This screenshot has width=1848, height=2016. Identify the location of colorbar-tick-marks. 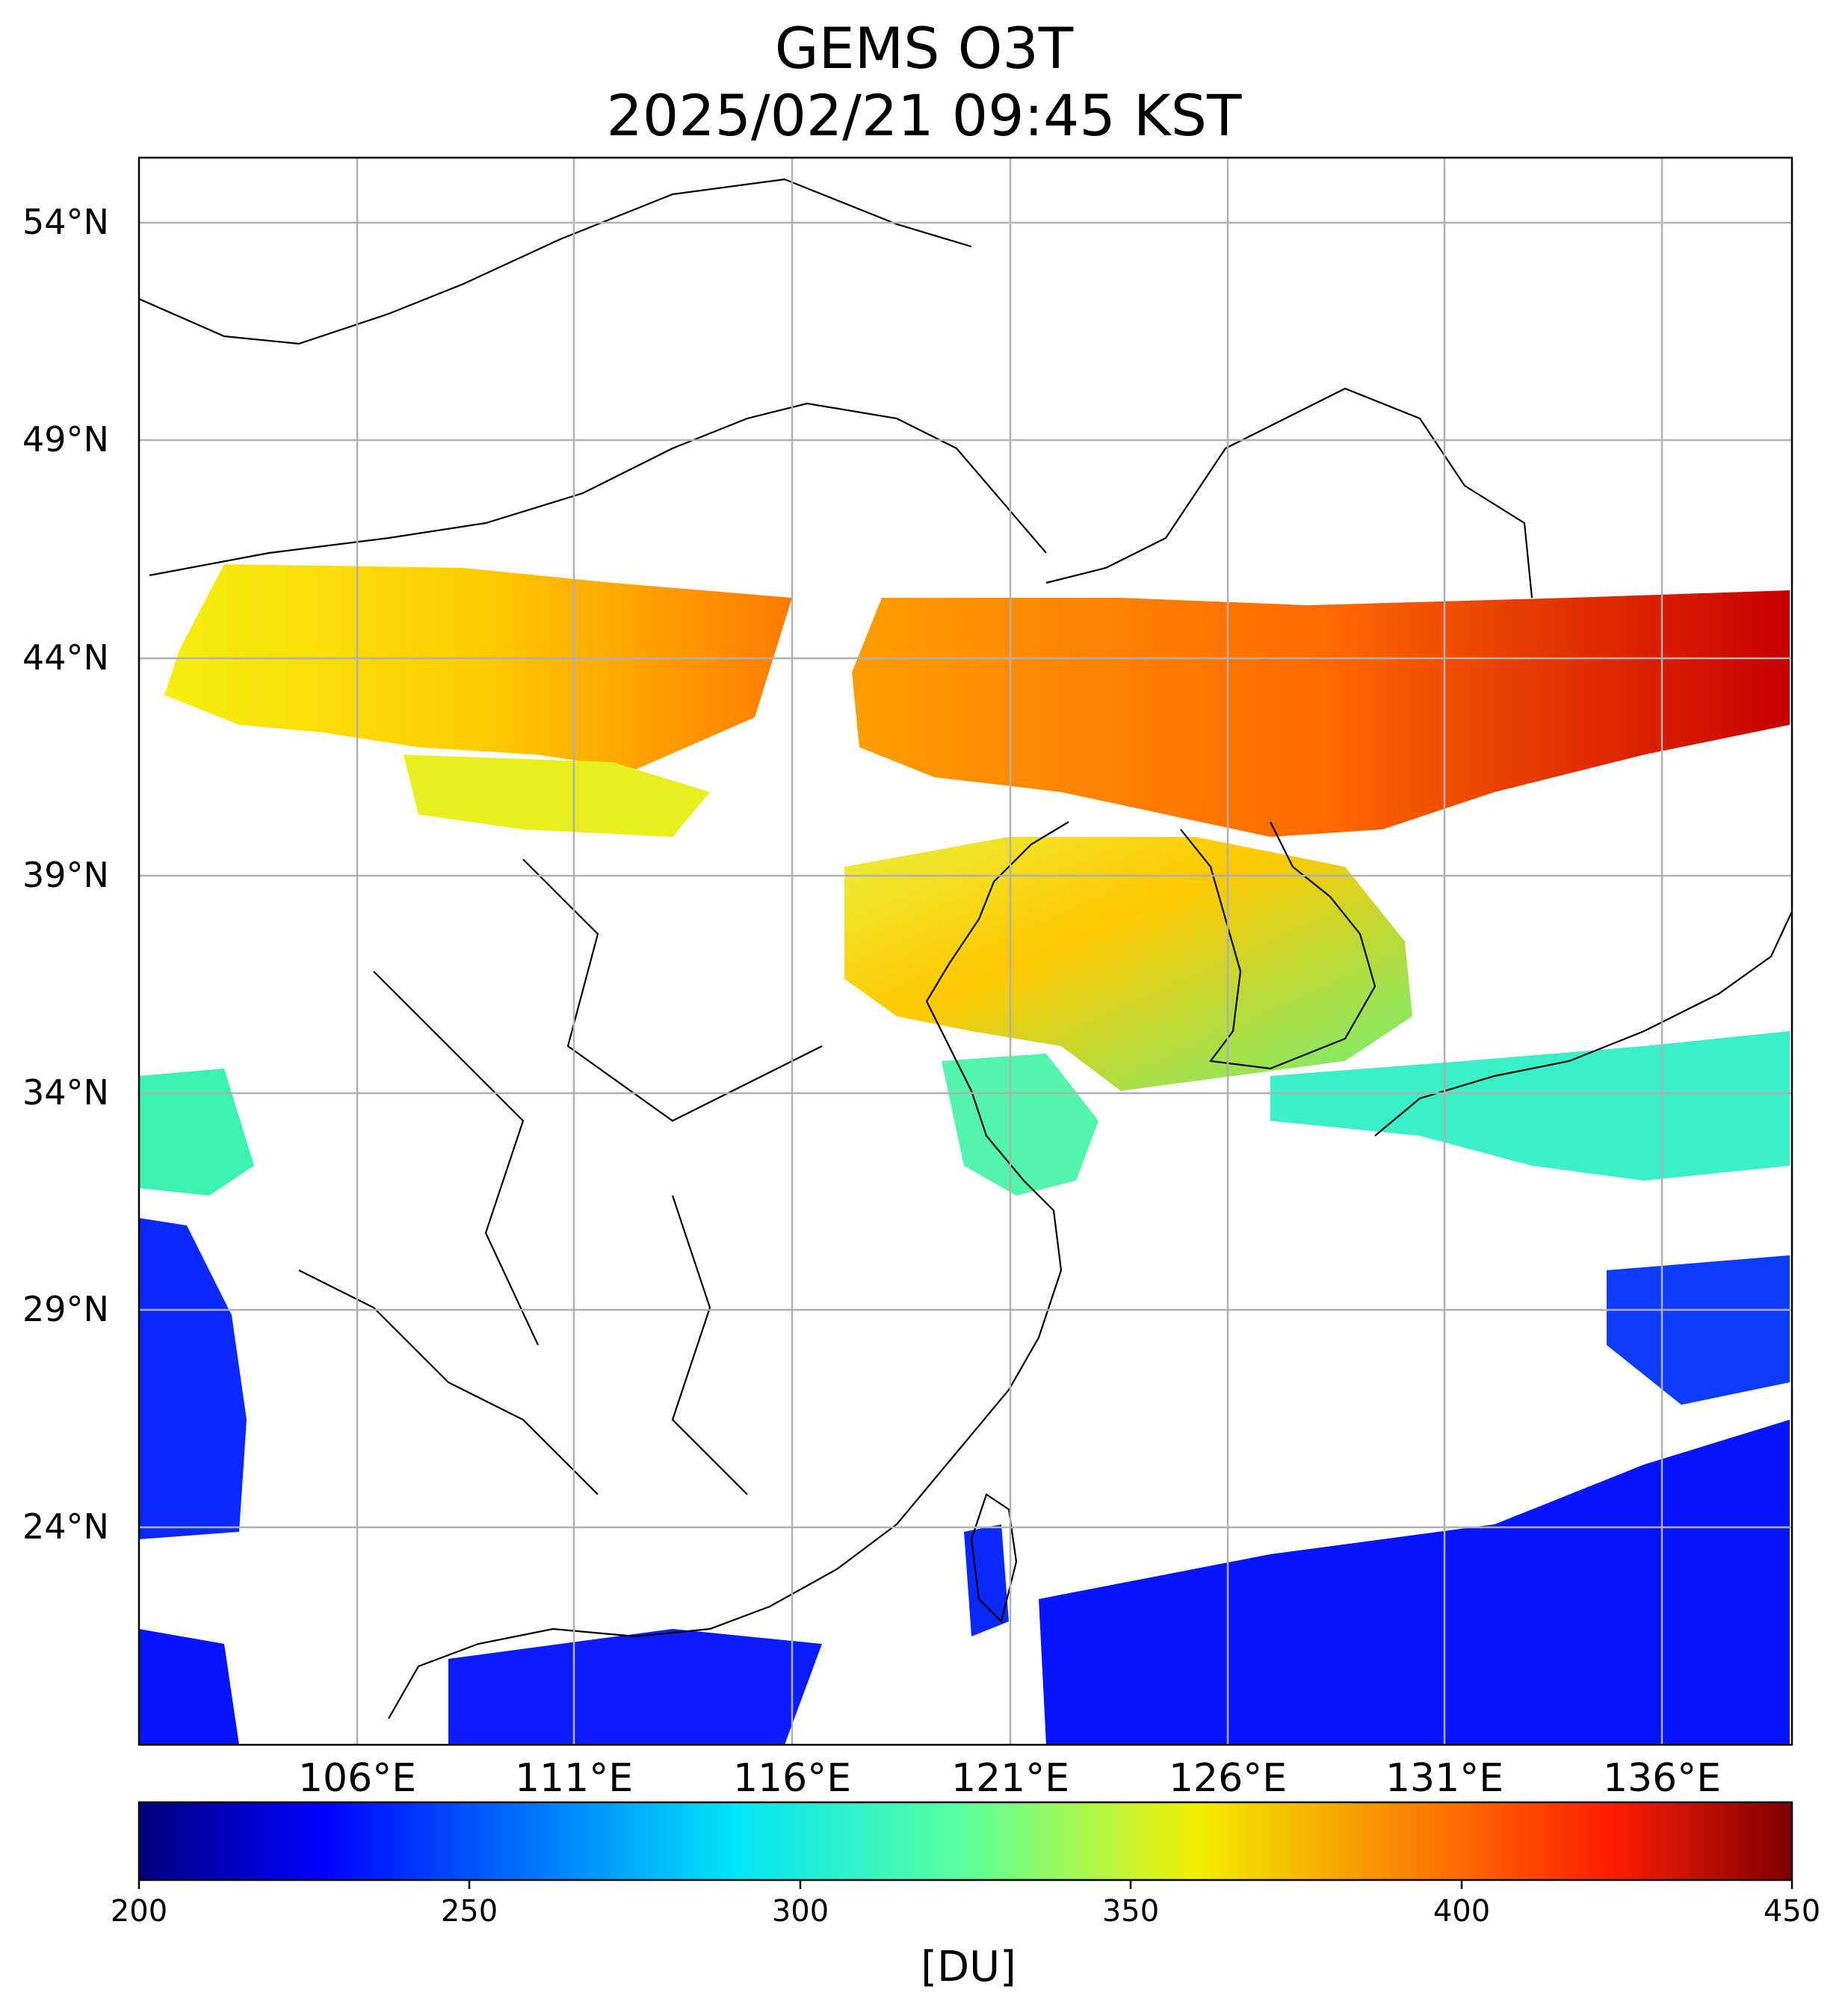
(965, 1884).